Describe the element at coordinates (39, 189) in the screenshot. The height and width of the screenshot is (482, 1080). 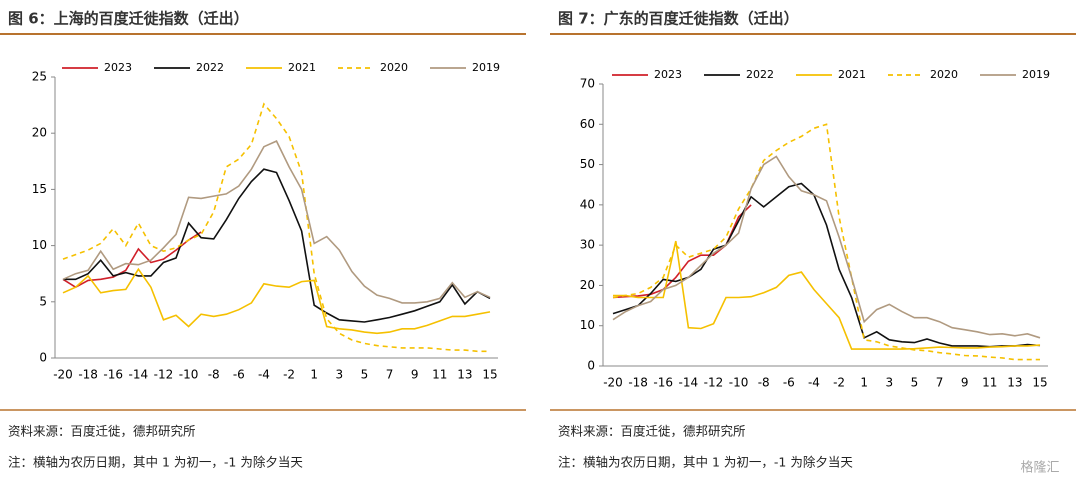
I see `y-tick-label: 15` at that location.